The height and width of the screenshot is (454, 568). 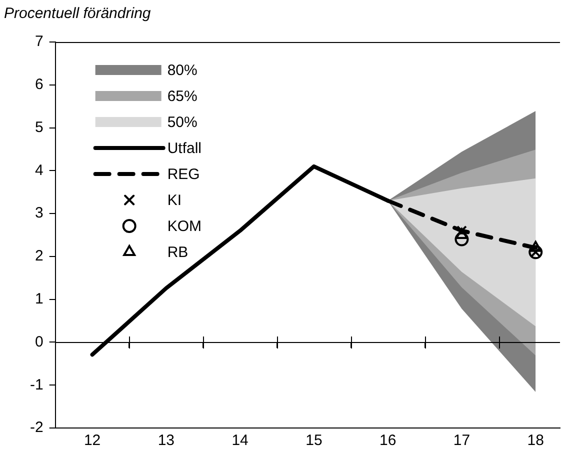 I want to click on x-tick-label: 17, so click(x=461, y=441).